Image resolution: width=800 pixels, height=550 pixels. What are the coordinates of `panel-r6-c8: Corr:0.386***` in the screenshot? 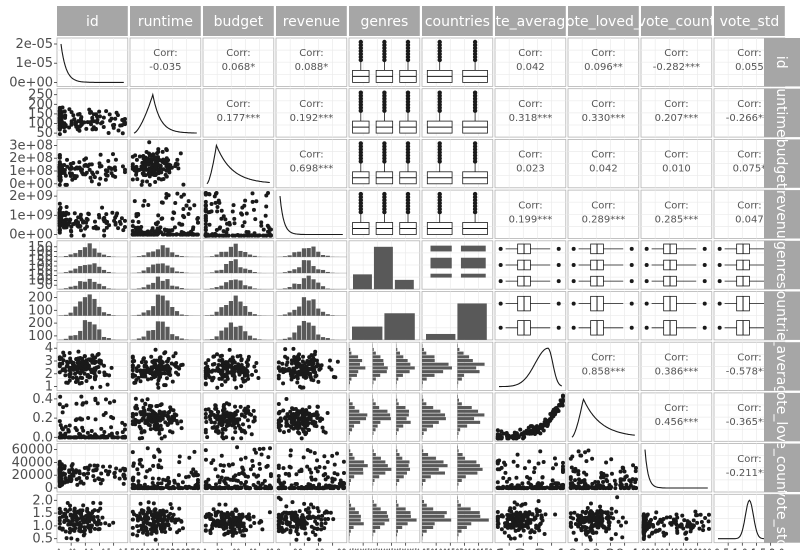 It's located at (676, 366).